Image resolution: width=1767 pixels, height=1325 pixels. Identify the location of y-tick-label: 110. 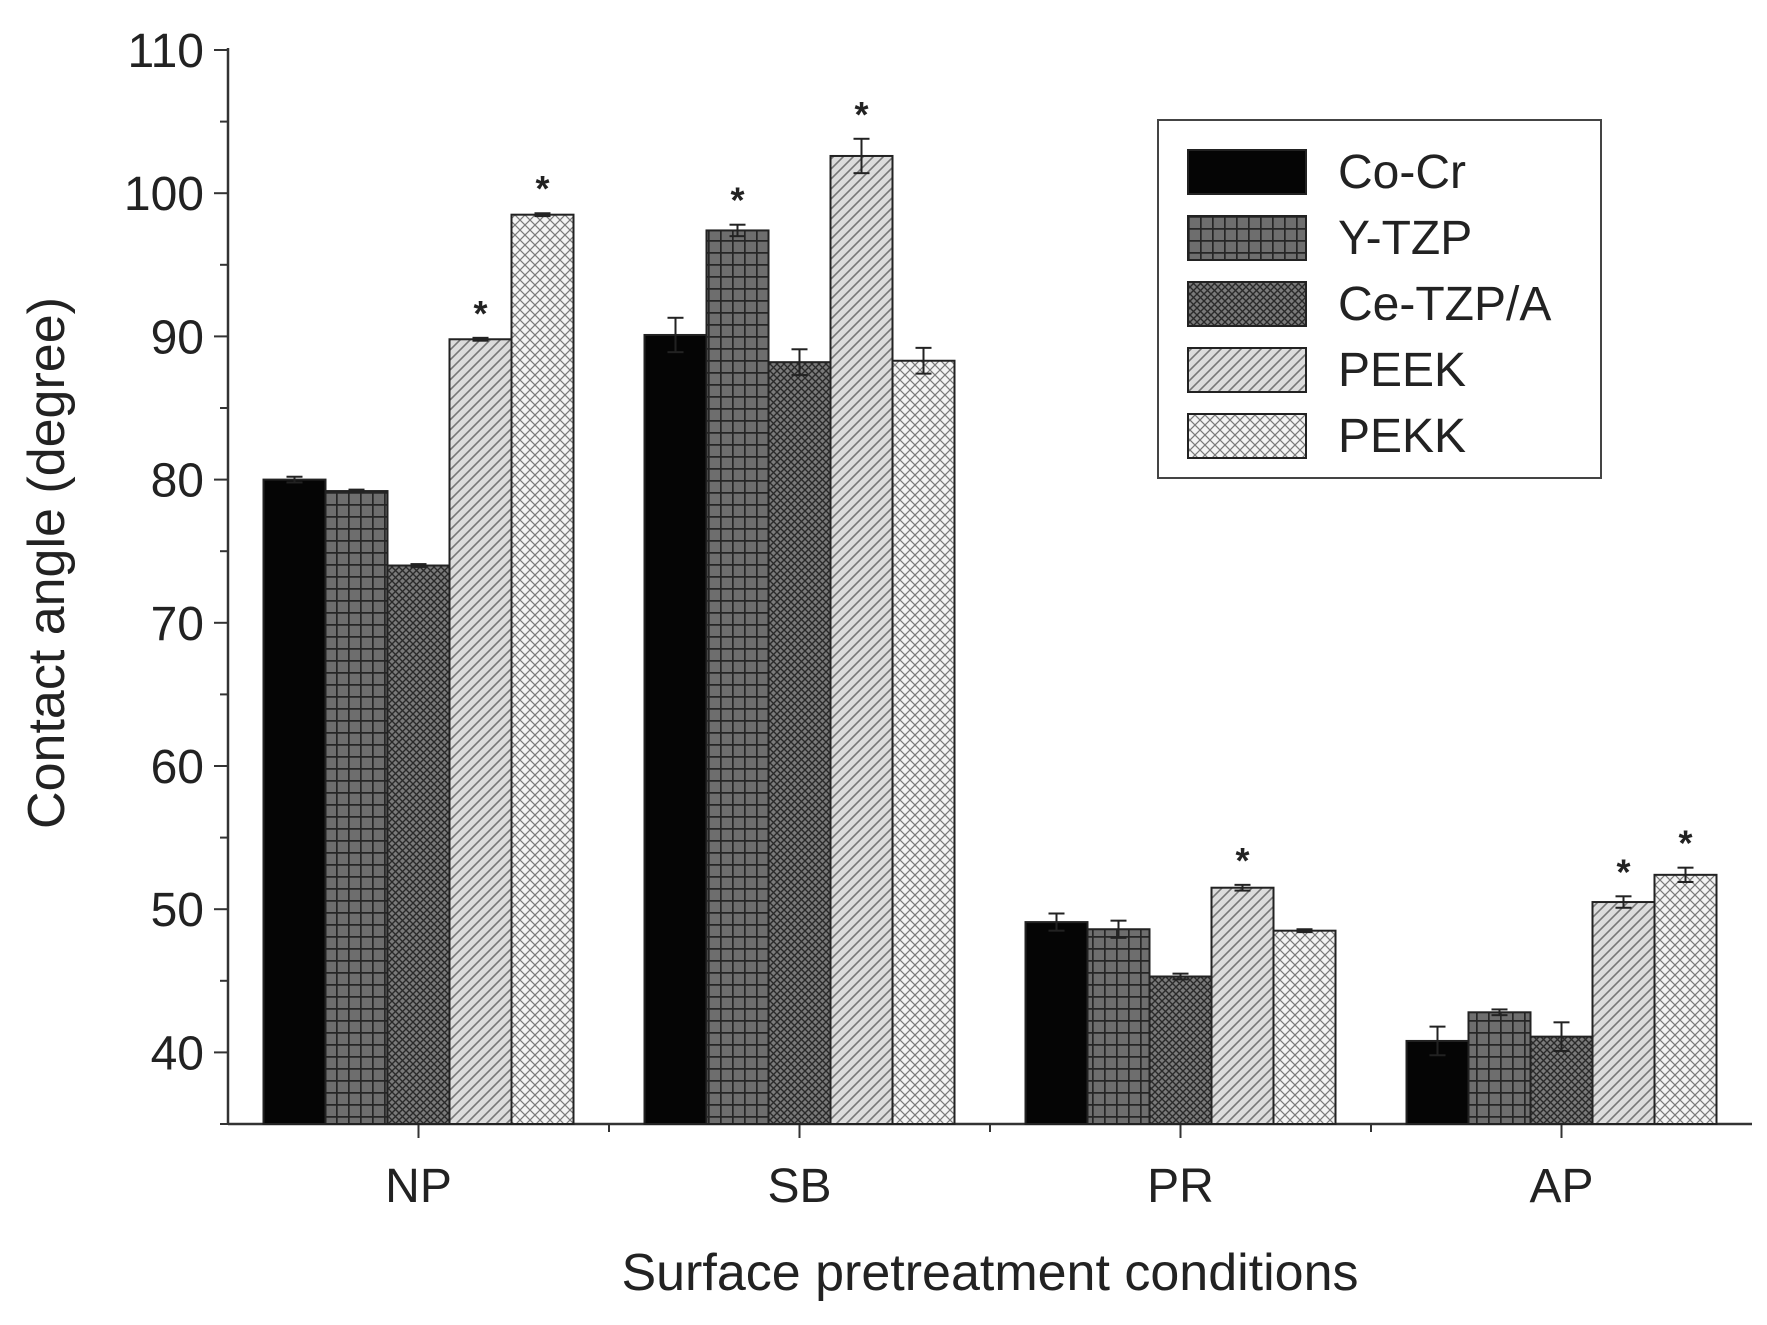
(165, 51).